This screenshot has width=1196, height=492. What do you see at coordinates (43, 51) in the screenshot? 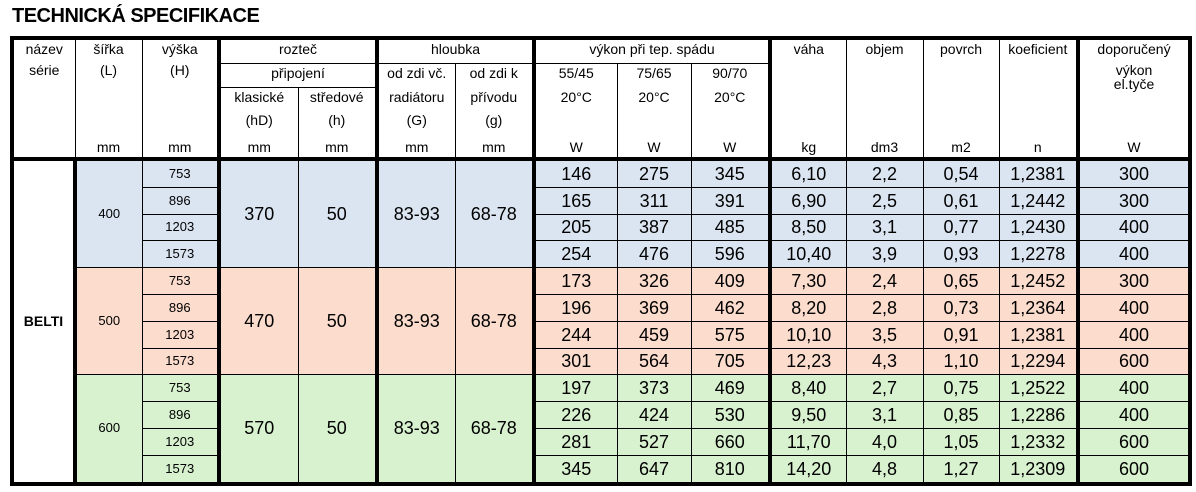
I see `header-name: název` at bounding box center [43, 51].